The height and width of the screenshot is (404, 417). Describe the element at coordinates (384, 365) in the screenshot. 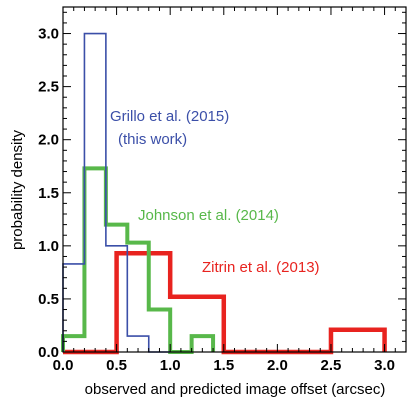

I see `x-tick-label: 3.0` at that location.